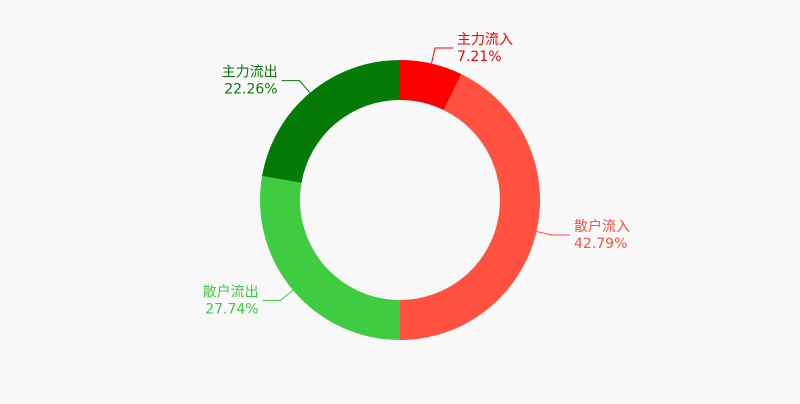 This screenshot has width=800, height=404. What do you see at coordinates (250, 73) in the screenshot?
I see `slice-label: 主力流出` at bounding box center [250, 73].